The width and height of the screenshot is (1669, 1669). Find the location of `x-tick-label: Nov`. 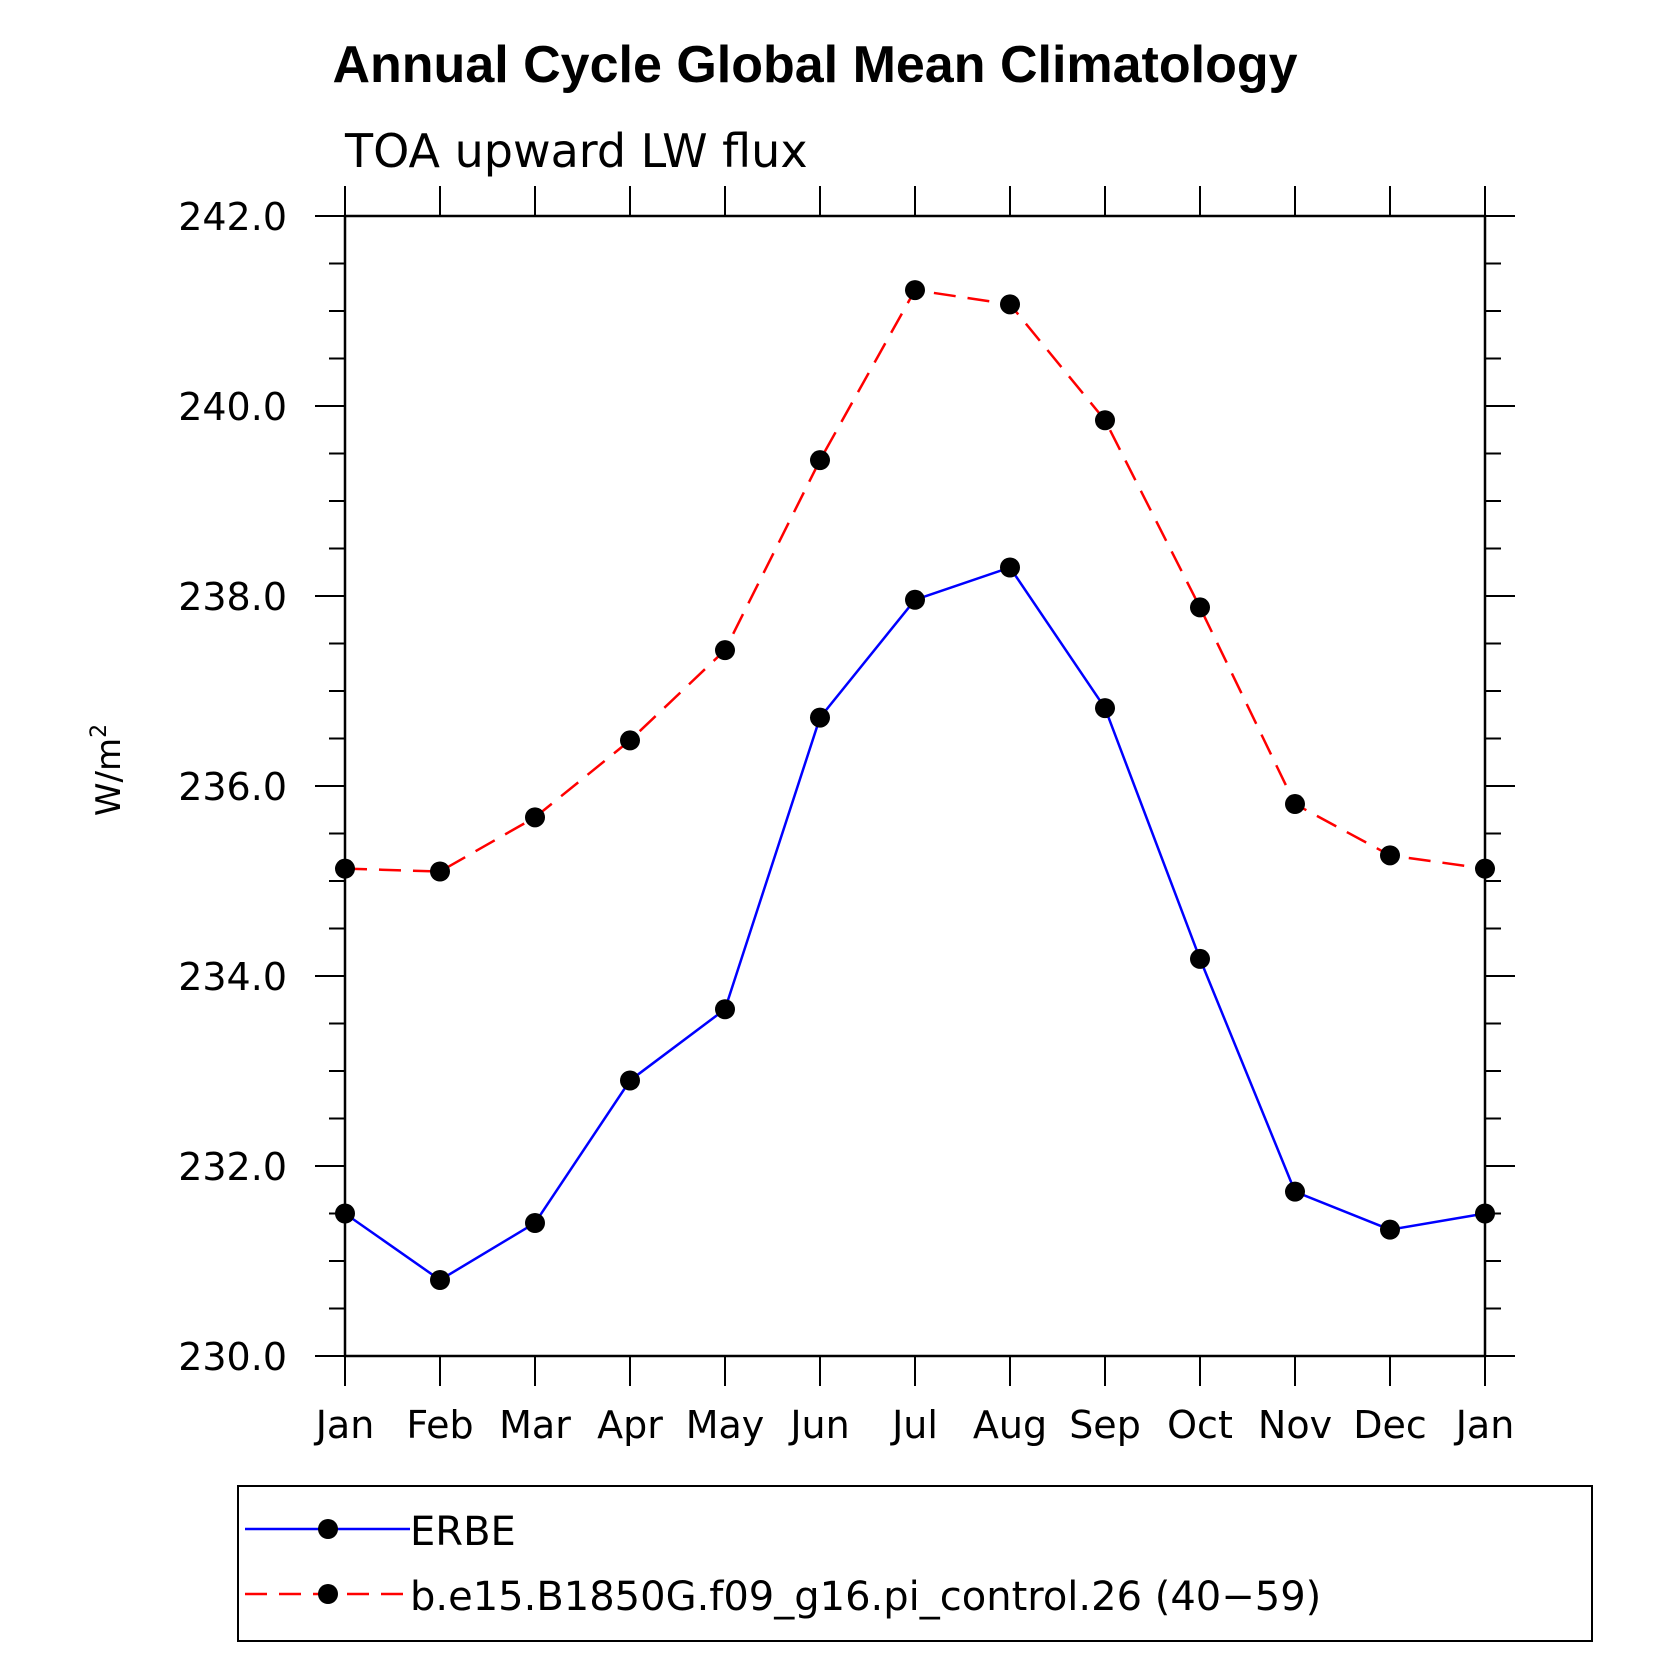

x-tick-label: Nov is located at coordinates (1295, 1425).